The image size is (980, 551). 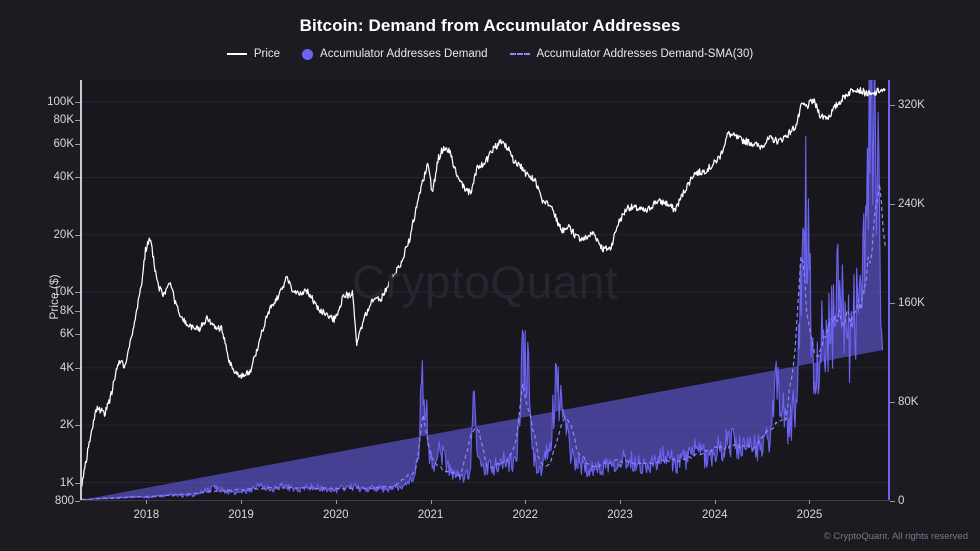 I want to click on left-tick-label: 60K, so click(x=63, y=143).